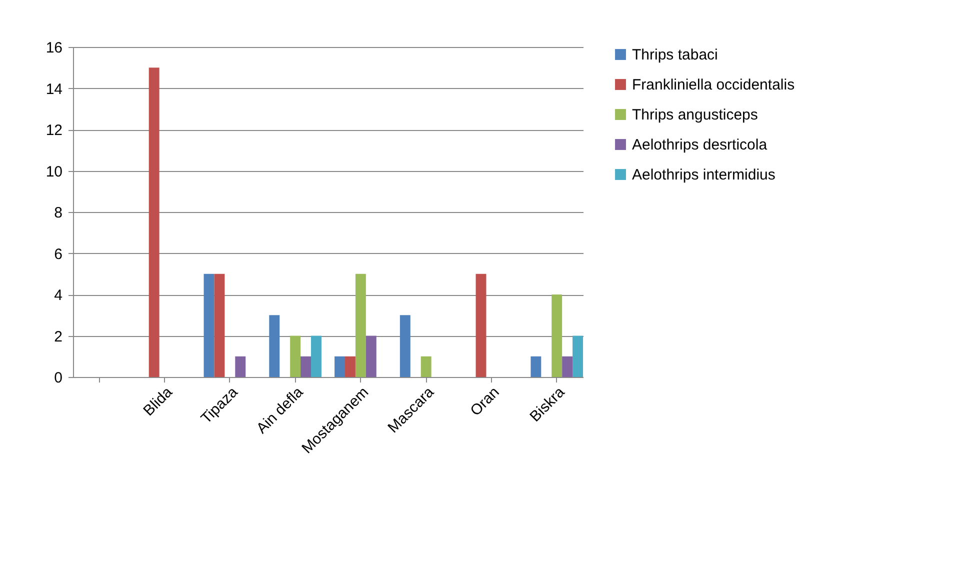 This screenshot has width=959, height=578. What do you see at coordinates (280, 410) in the screenshot?
I see `x-tick-label: Ain defla` at bounding box center [280, 410].